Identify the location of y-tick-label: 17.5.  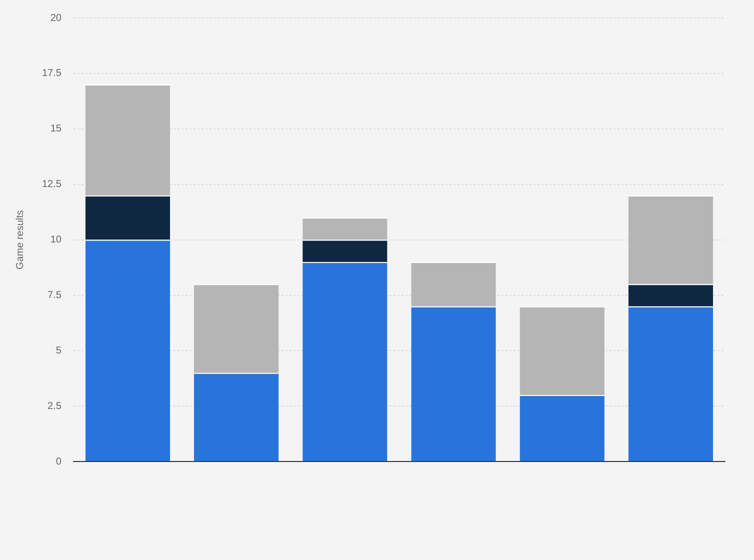
(52, 74).